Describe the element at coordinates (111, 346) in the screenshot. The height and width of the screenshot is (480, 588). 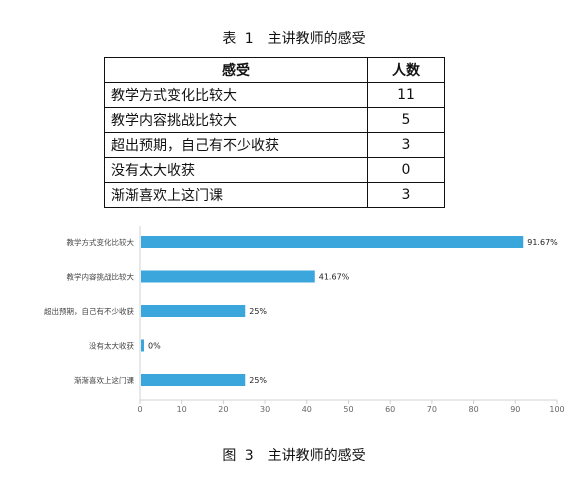
I see `category-label: 没有太大收获` at that location.